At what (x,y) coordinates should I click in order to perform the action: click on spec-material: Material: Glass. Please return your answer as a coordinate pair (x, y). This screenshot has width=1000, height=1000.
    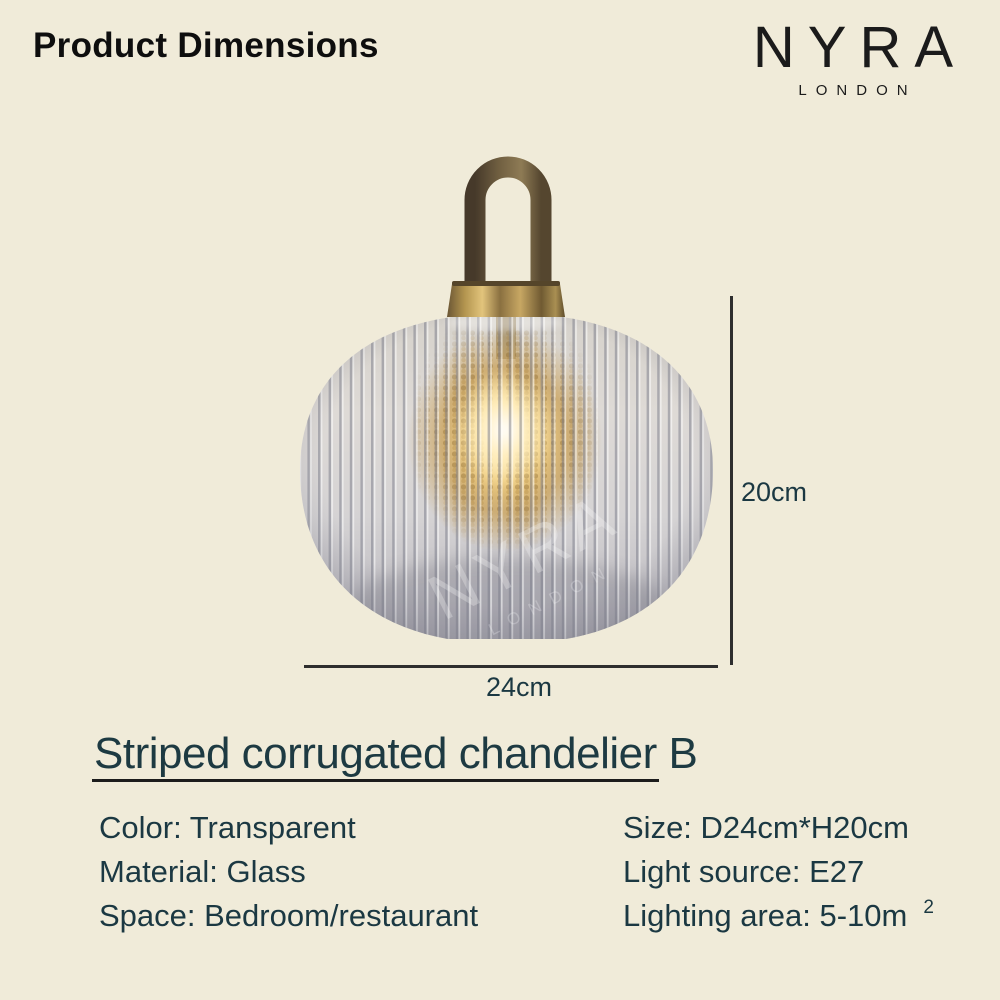
    Looking at the image, I should click on (202, 871).